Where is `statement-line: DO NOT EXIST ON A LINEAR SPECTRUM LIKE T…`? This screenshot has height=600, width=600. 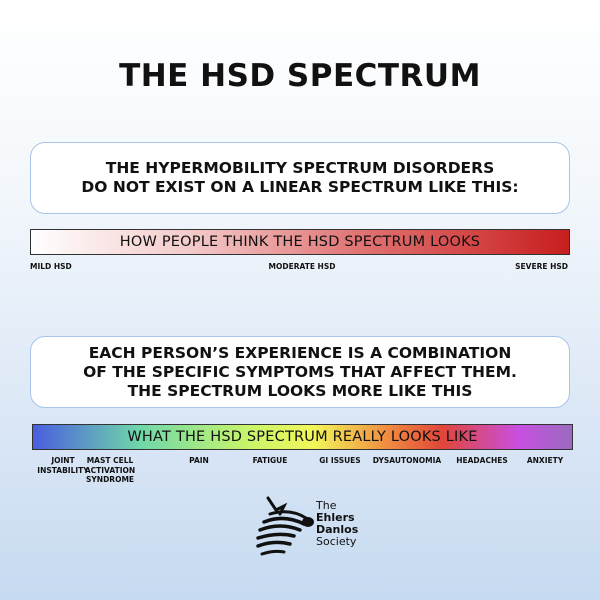 statement-line: DO NOT EXIST ON A LINEAR SPECTRUM LIKE T… is located at coordinates (300, 187).